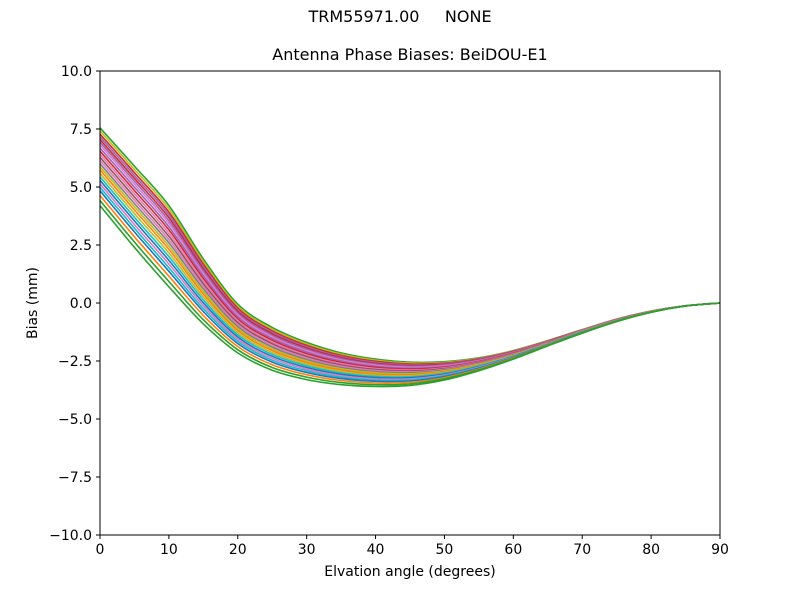  What do you see at coordinates (70, 536) in the screenshot?
I see `y-tick-label: −10.0` at bounding box center [70, 536].